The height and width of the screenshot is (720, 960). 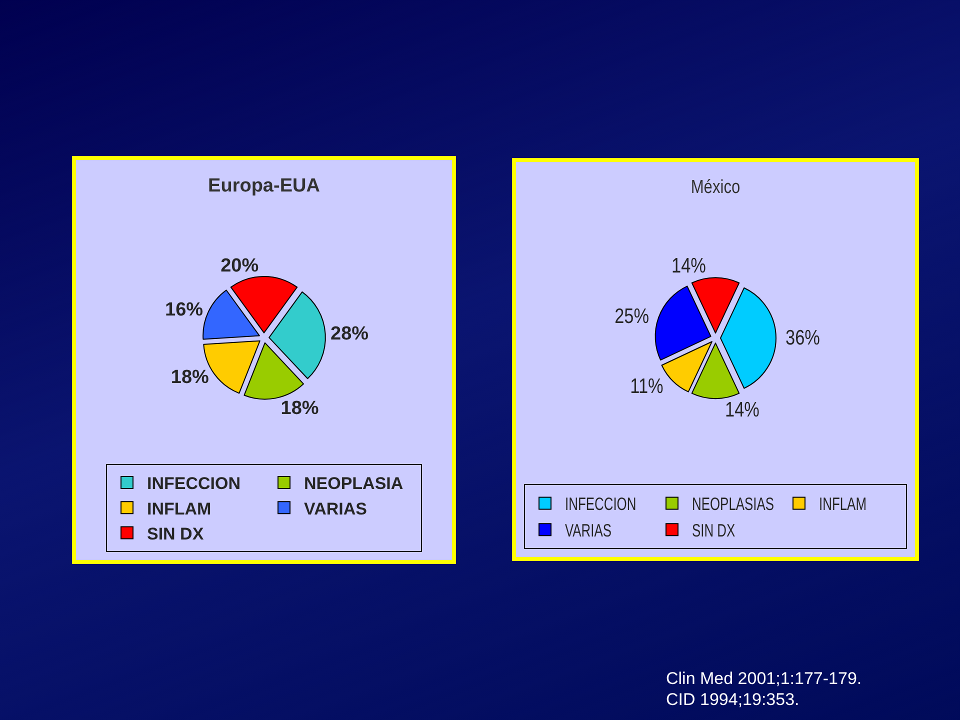 I want to click on data-label: 36%, so click(x=803, y=338).